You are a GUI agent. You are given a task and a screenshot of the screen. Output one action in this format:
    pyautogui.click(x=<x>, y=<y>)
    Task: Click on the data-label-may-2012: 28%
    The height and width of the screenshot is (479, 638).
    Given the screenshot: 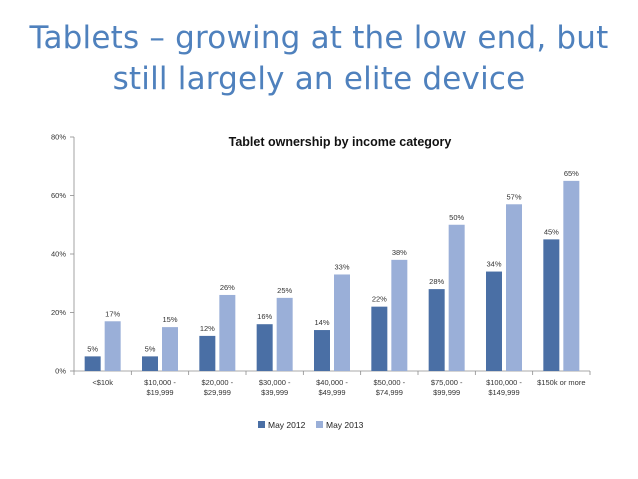 What is the action you would take?
    pyautogui.click(x=436, y=281)
    